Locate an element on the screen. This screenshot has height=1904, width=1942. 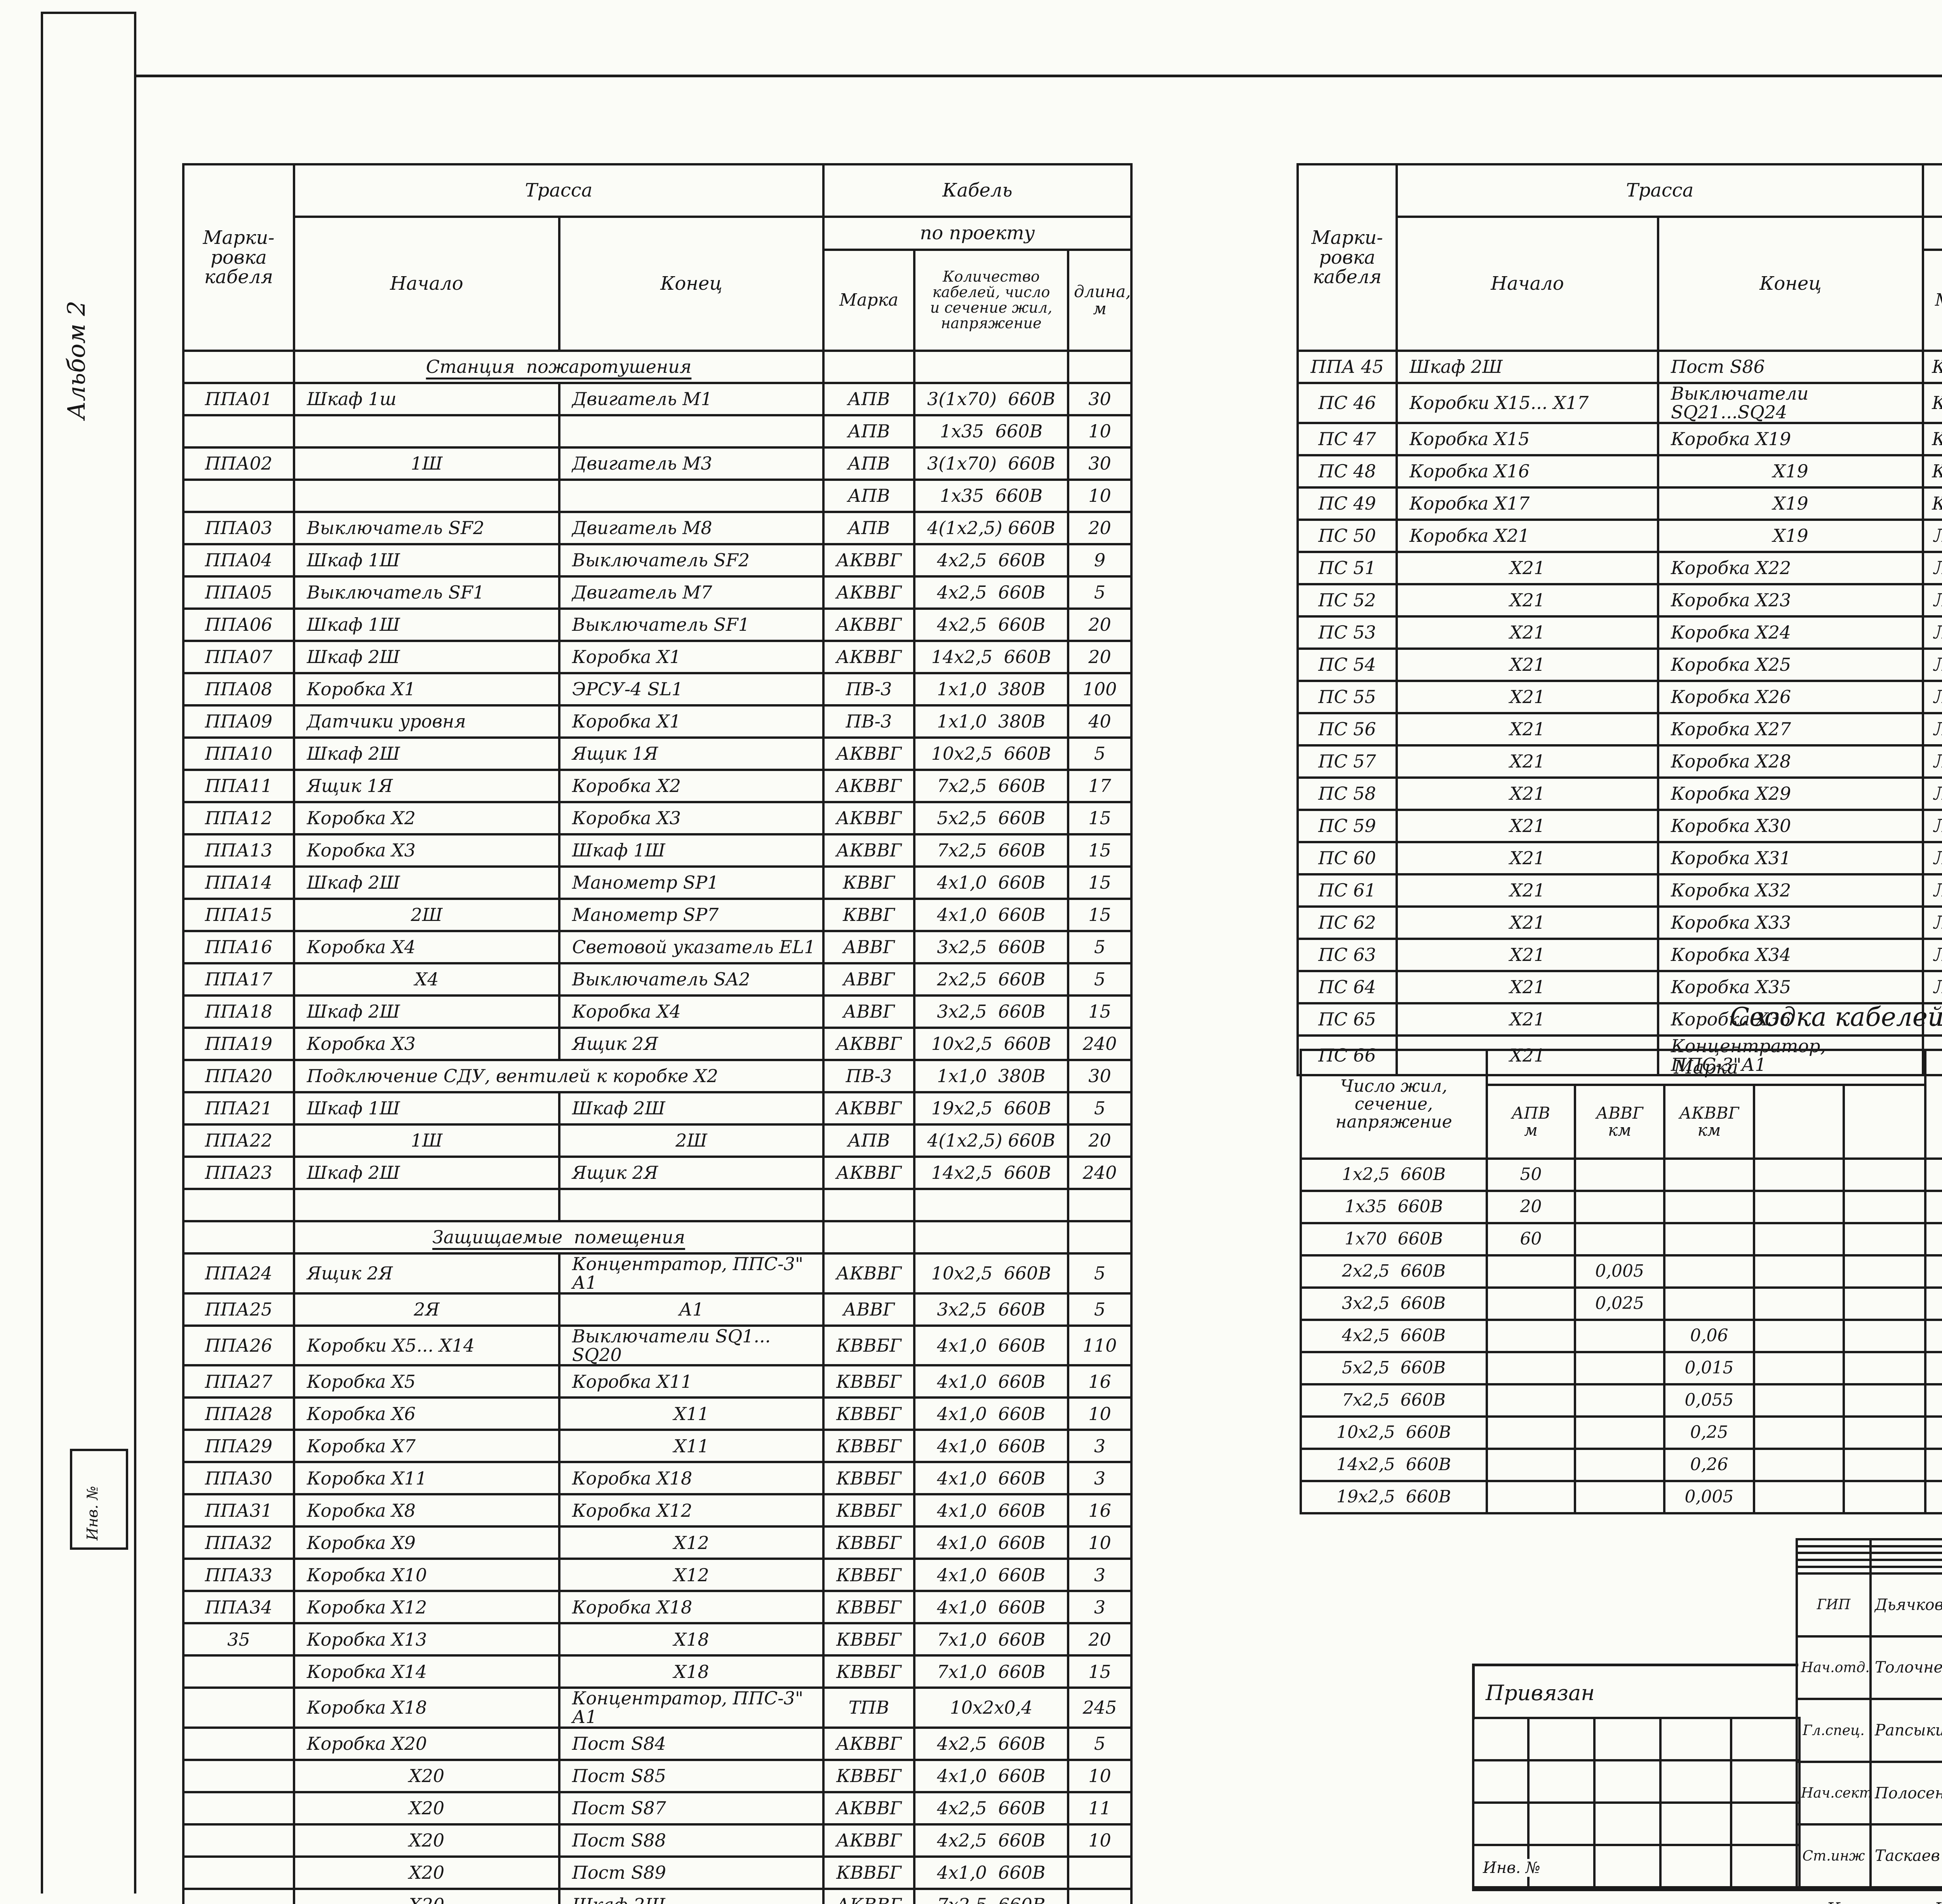
frame-top-tick is located at coordinates (88, 13).